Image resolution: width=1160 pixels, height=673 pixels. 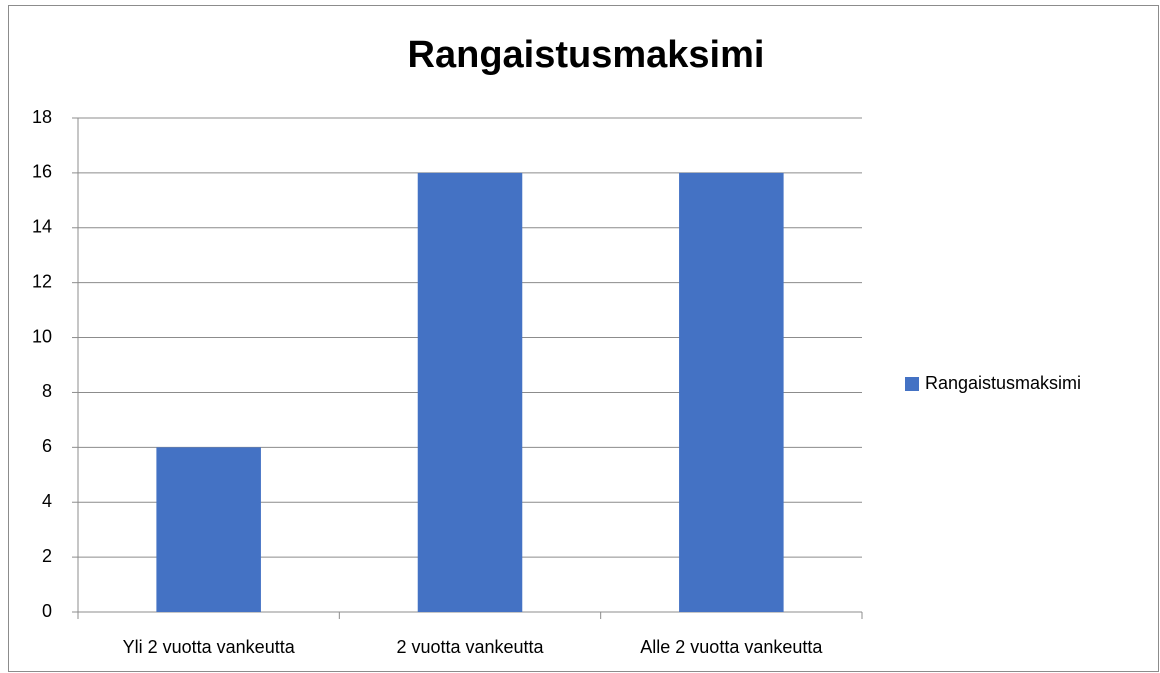 What do you see at coordinates (209, 647) in the screenshot?
I see `x-tick-label: Yli 2 vuotta vankeutta` at bounding box center [209, 647].